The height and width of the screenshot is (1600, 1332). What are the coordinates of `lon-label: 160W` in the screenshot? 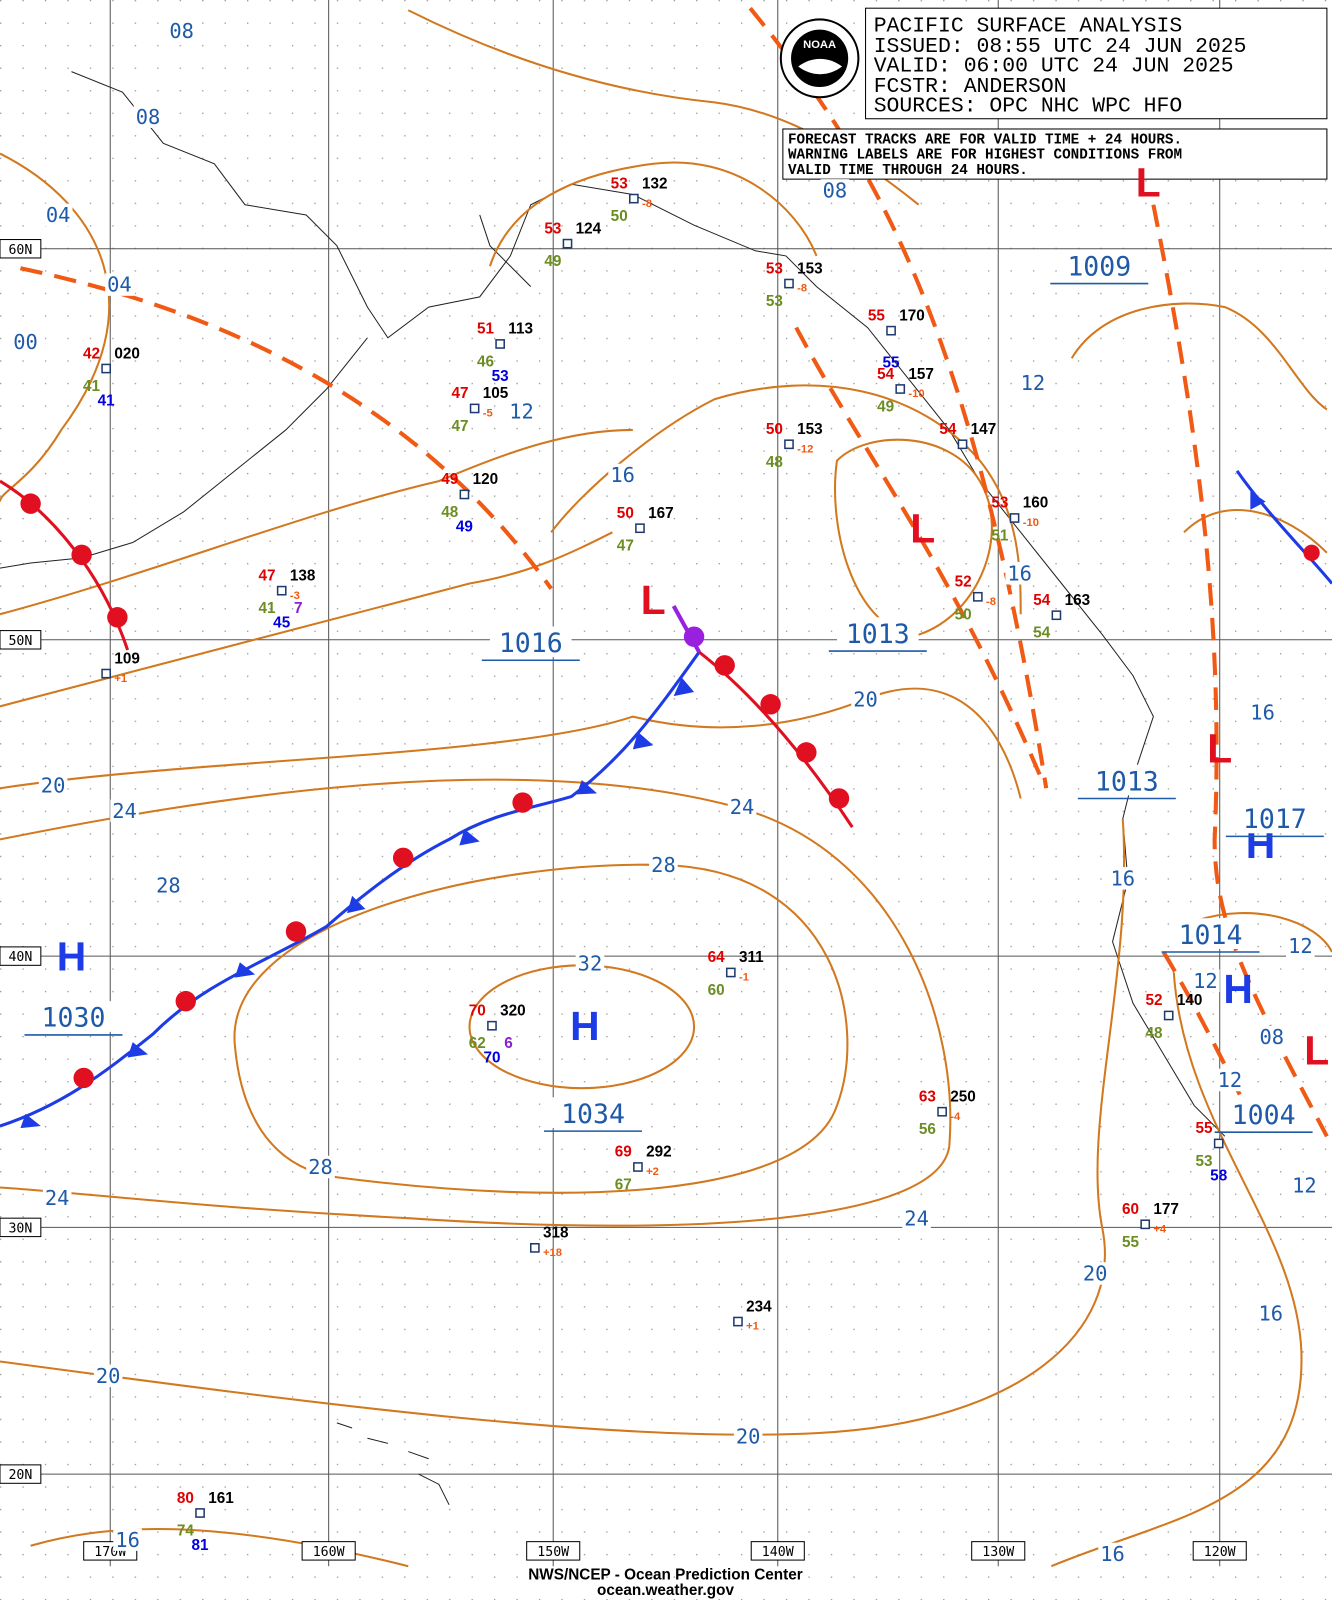 It's located at (329, 1552).